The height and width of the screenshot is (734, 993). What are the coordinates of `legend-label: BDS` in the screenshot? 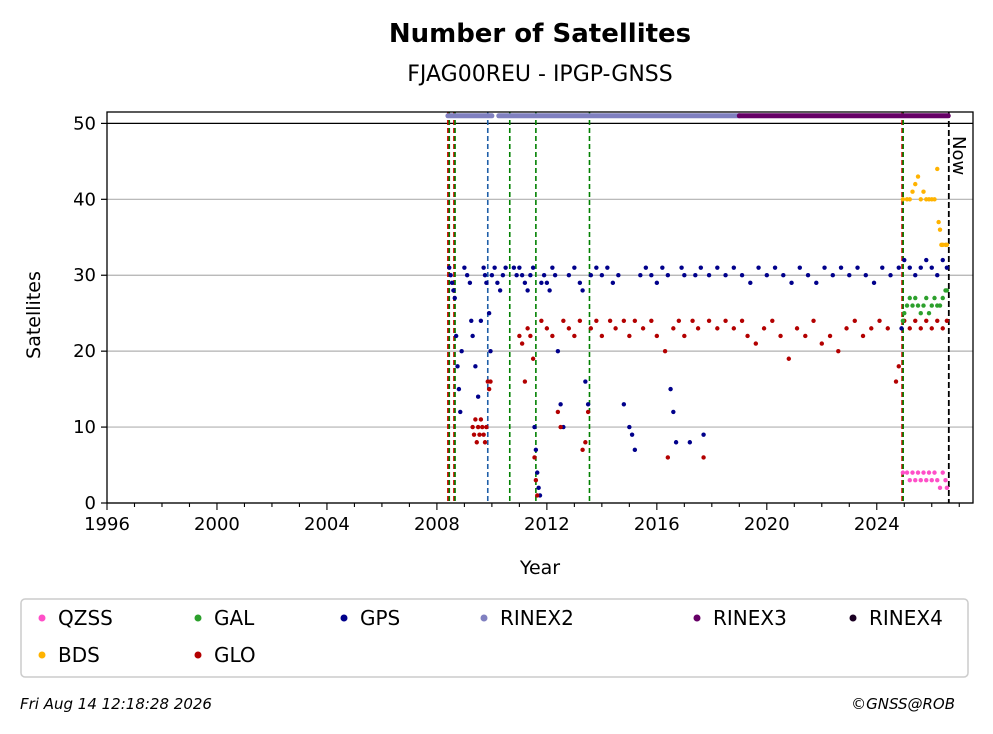 It's located at (79, 655).